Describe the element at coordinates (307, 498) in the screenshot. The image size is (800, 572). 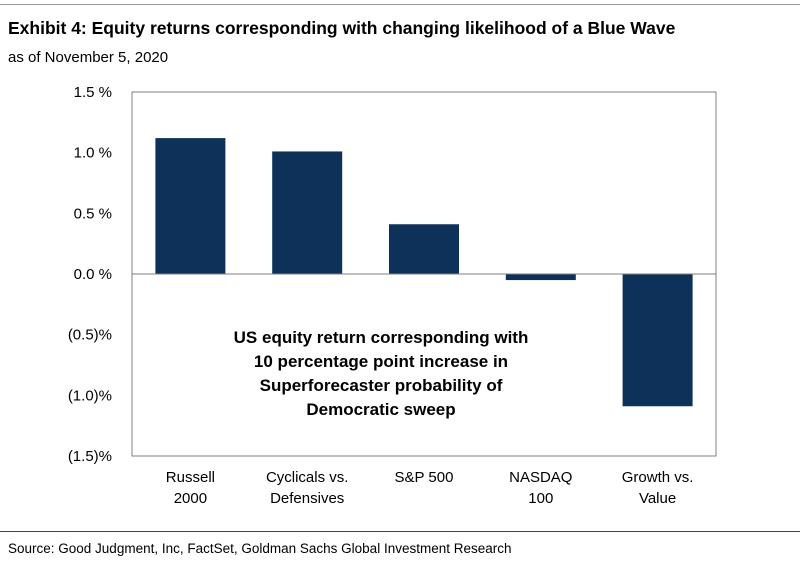
I see `x-tick-label: Defensives` at that location.